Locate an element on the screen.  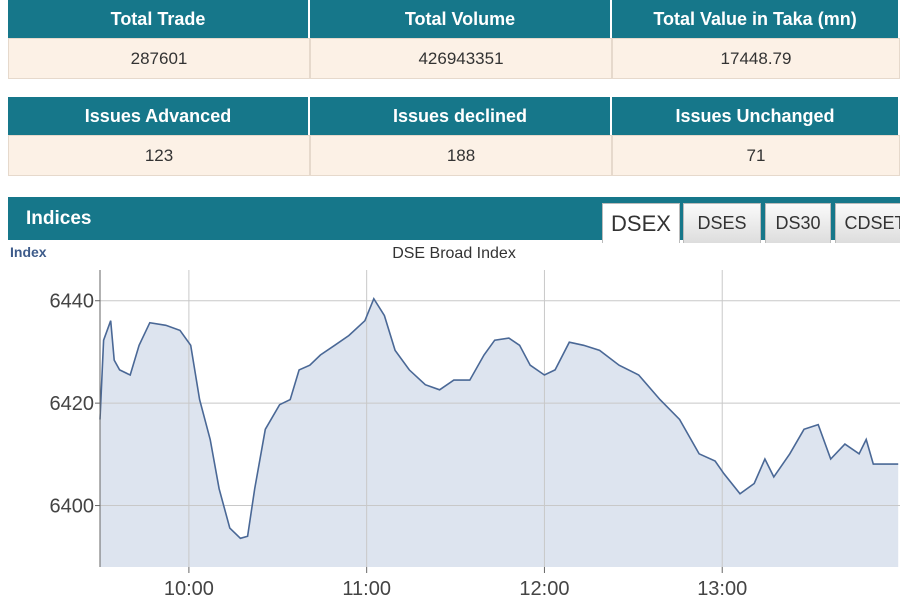
chart-title: DSE Broad Index is located at coordinates (454, 253).